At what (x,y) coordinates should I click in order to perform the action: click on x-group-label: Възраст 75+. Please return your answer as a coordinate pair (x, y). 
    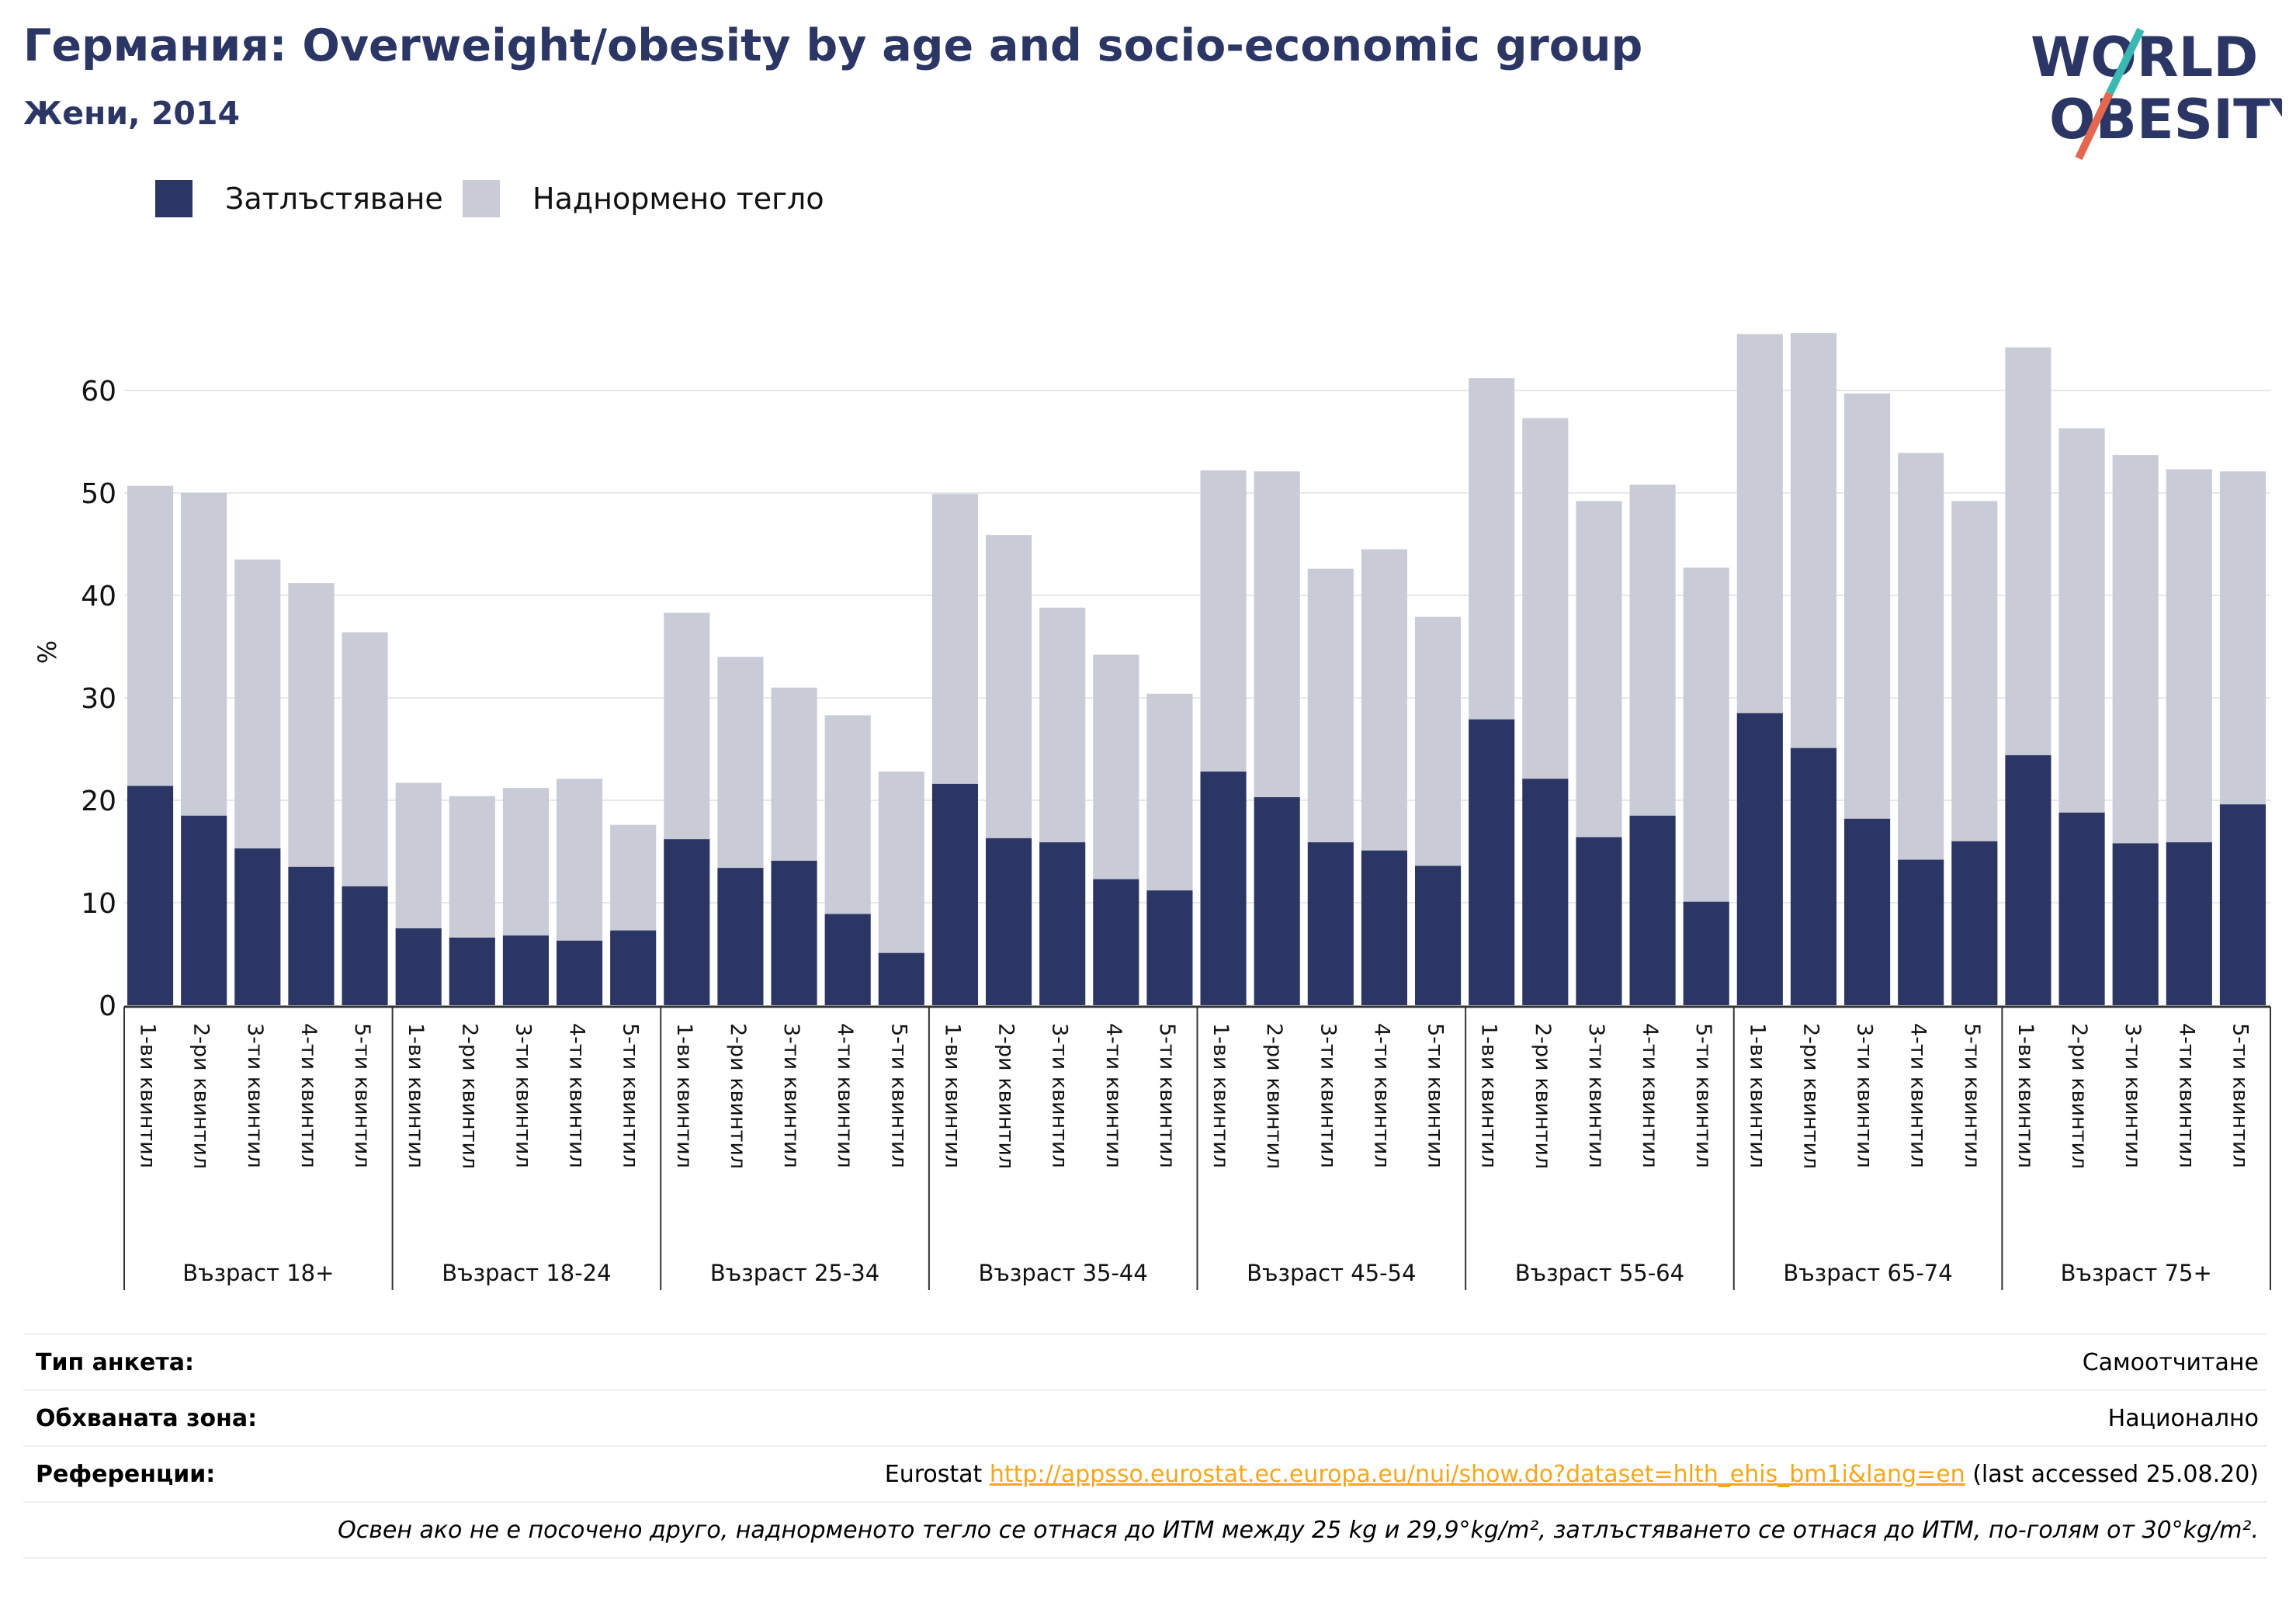
    Looking at the image, I should click on (2136, 1273).